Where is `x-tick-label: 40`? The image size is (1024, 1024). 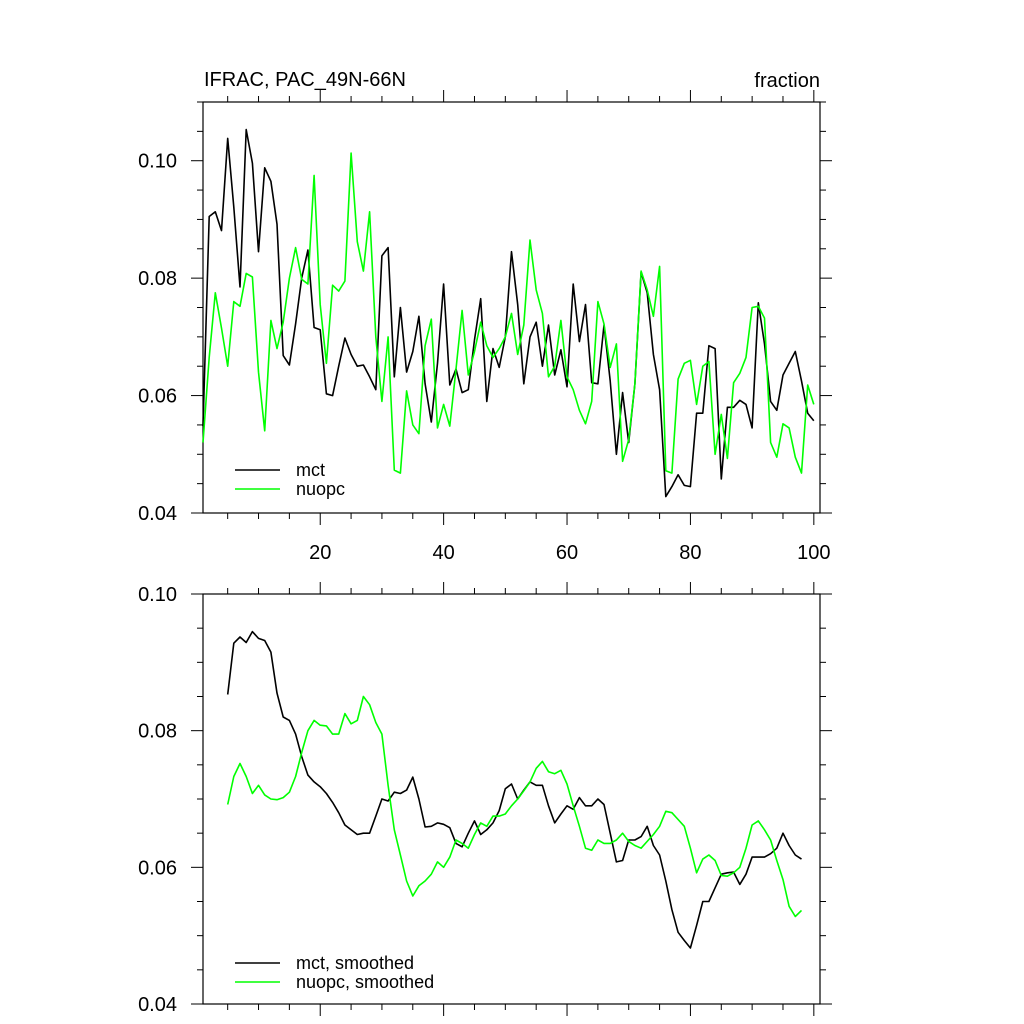 x-tick-label: 40 is located at coordinates (444, 553).